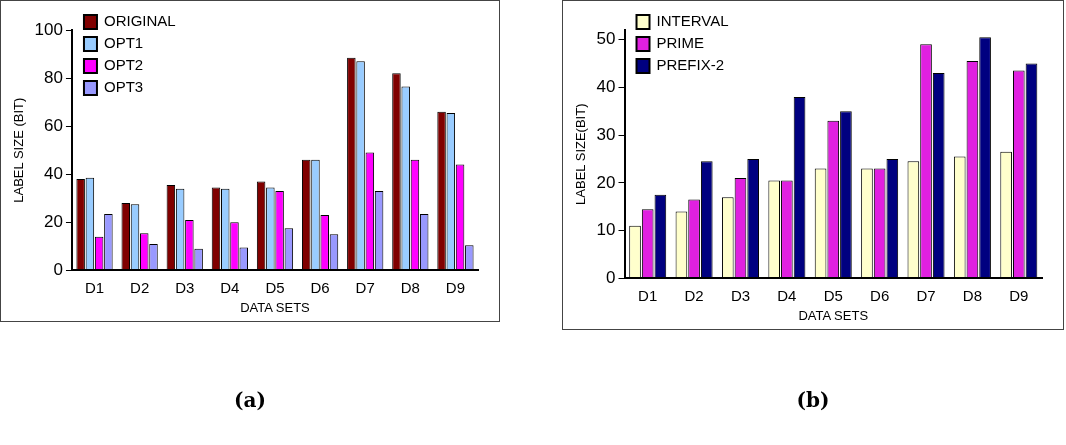  What do you see at coordinates (581, 154) in the screenshot?
I see `y-axis-title: LABEL SIZE(BIT)` at bounding box center [581, 154].